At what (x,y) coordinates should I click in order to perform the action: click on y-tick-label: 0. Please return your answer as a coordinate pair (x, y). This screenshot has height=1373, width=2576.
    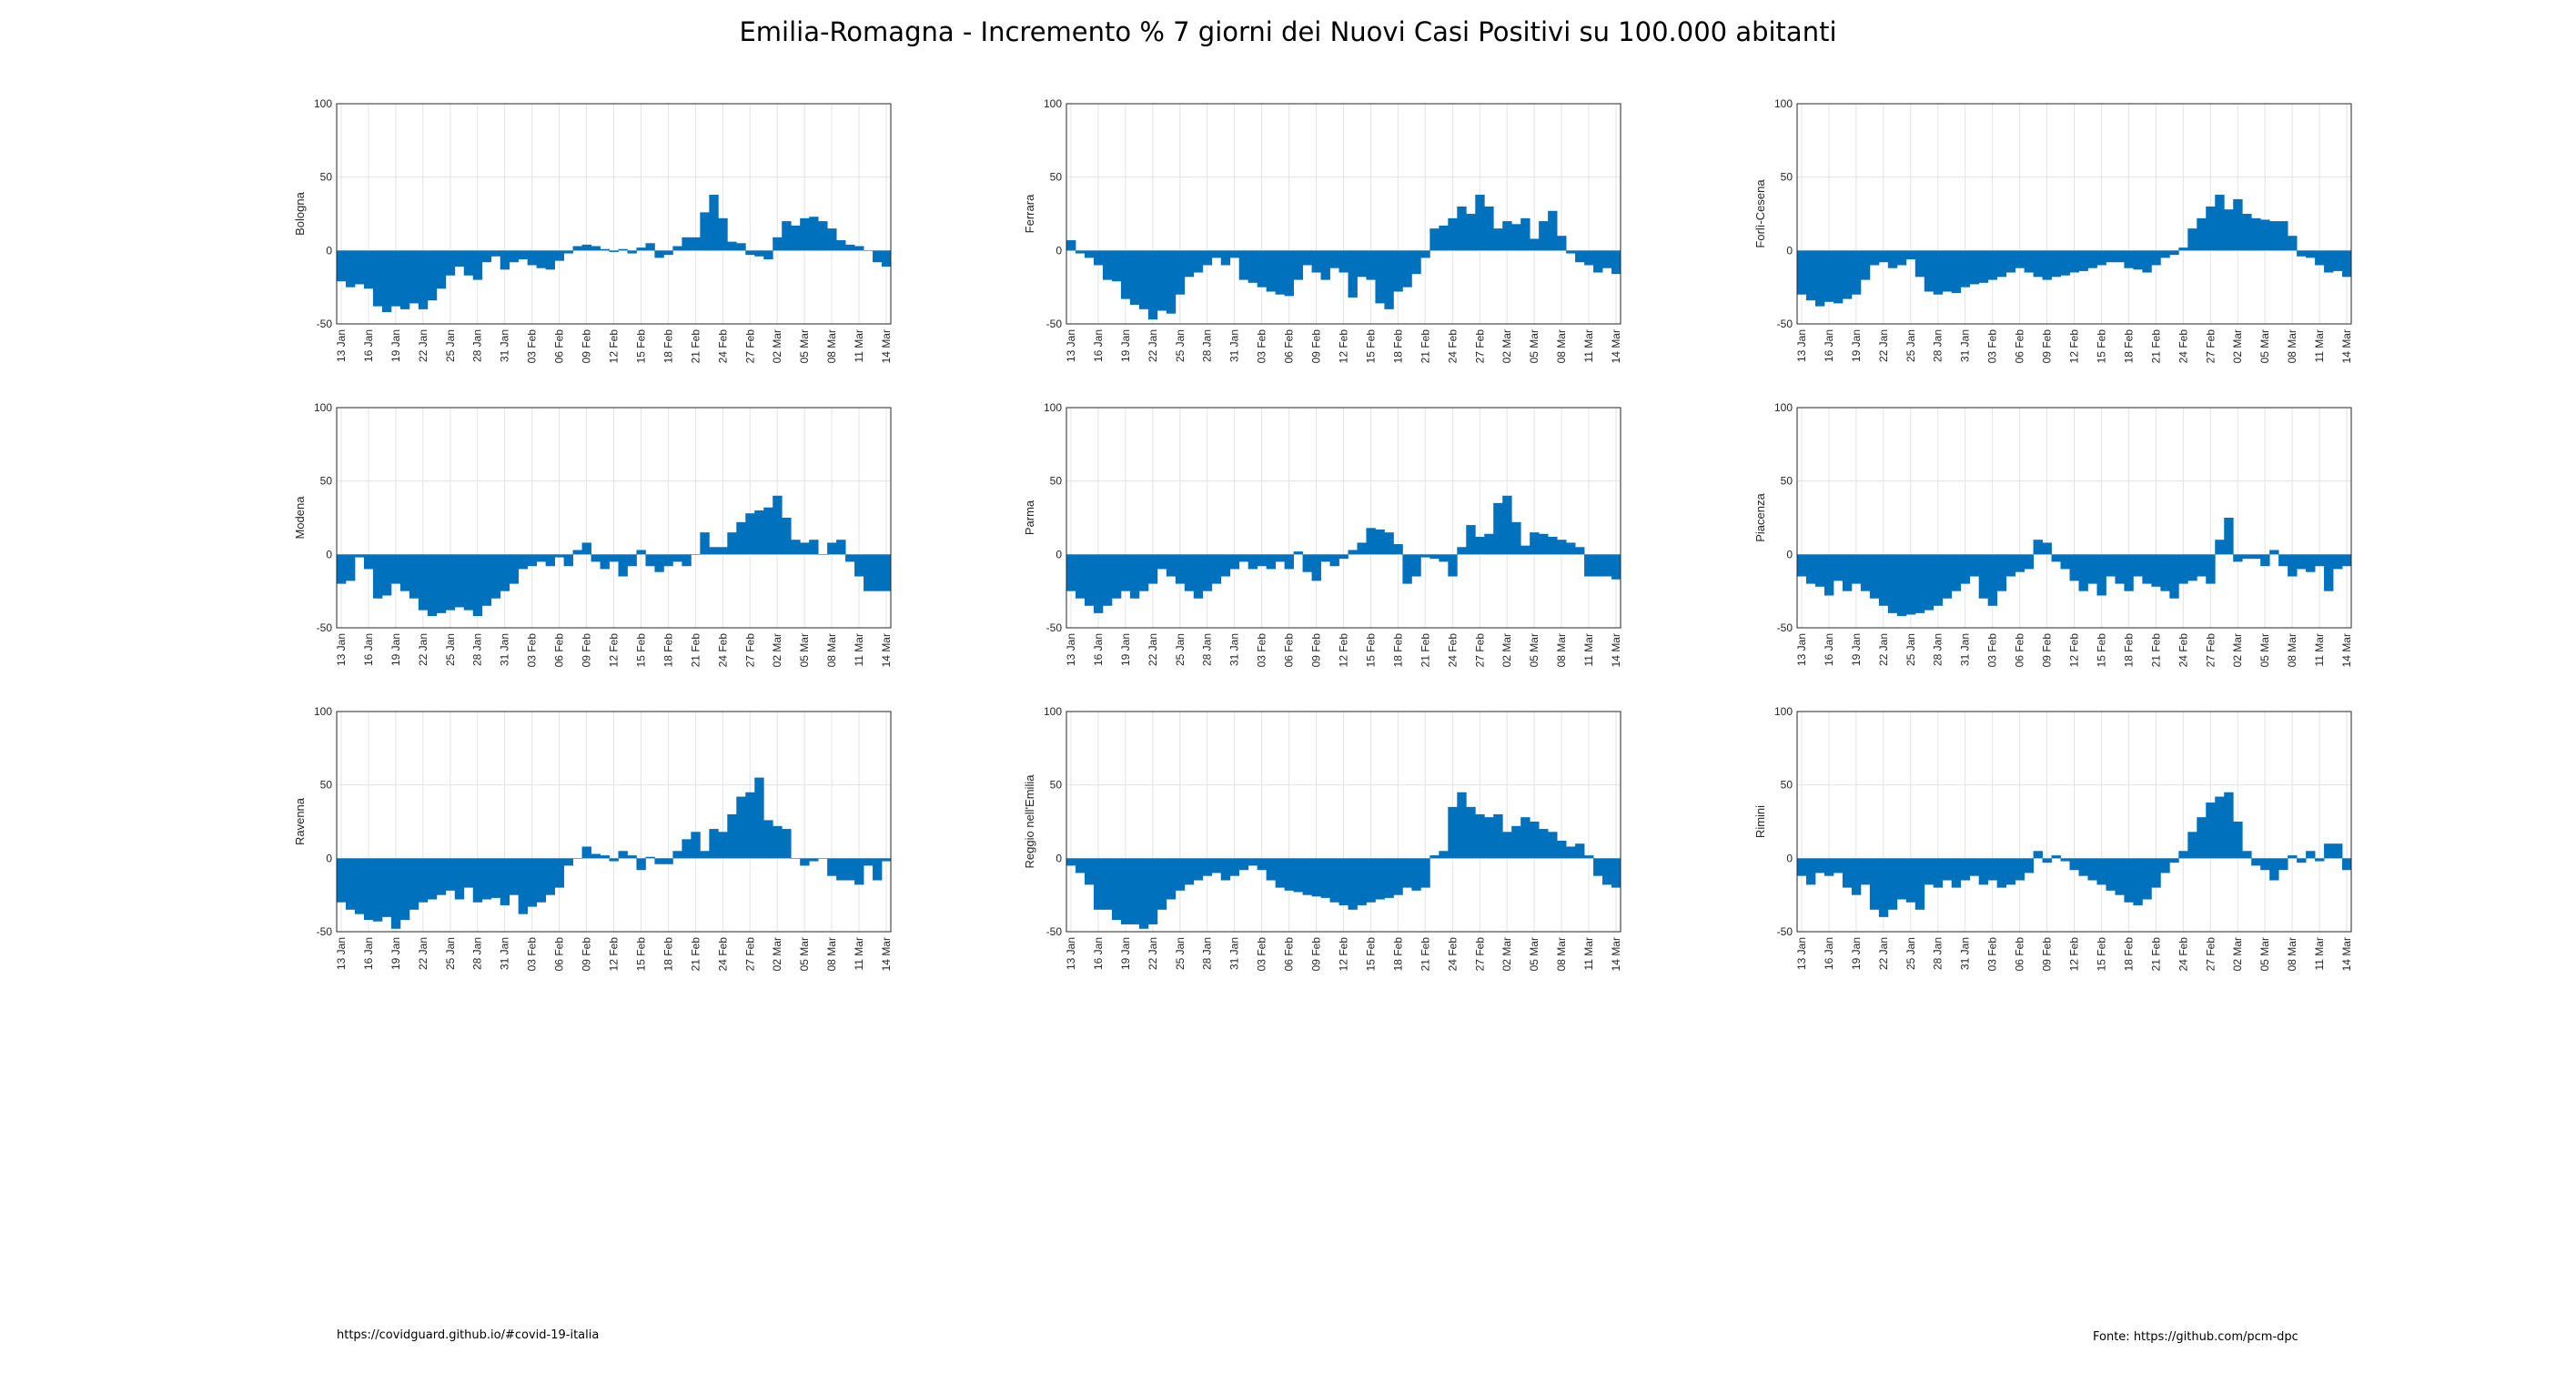
    Looking at the image, I should click on (1059, 858).